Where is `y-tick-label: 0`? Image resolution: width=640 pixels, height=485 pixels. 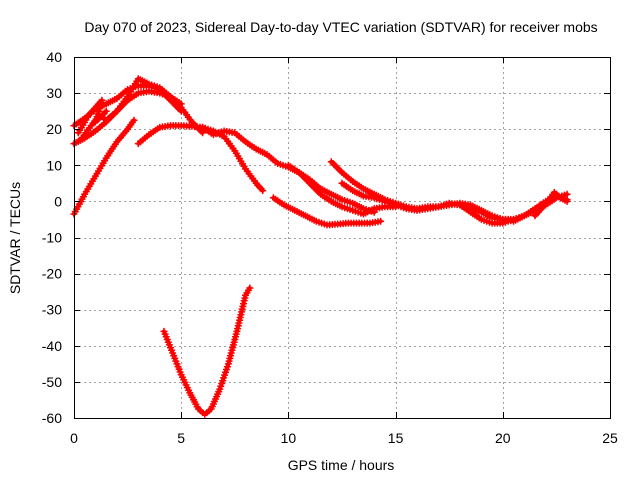 y-tick-label: 0 is located at coordinates (58, 201).